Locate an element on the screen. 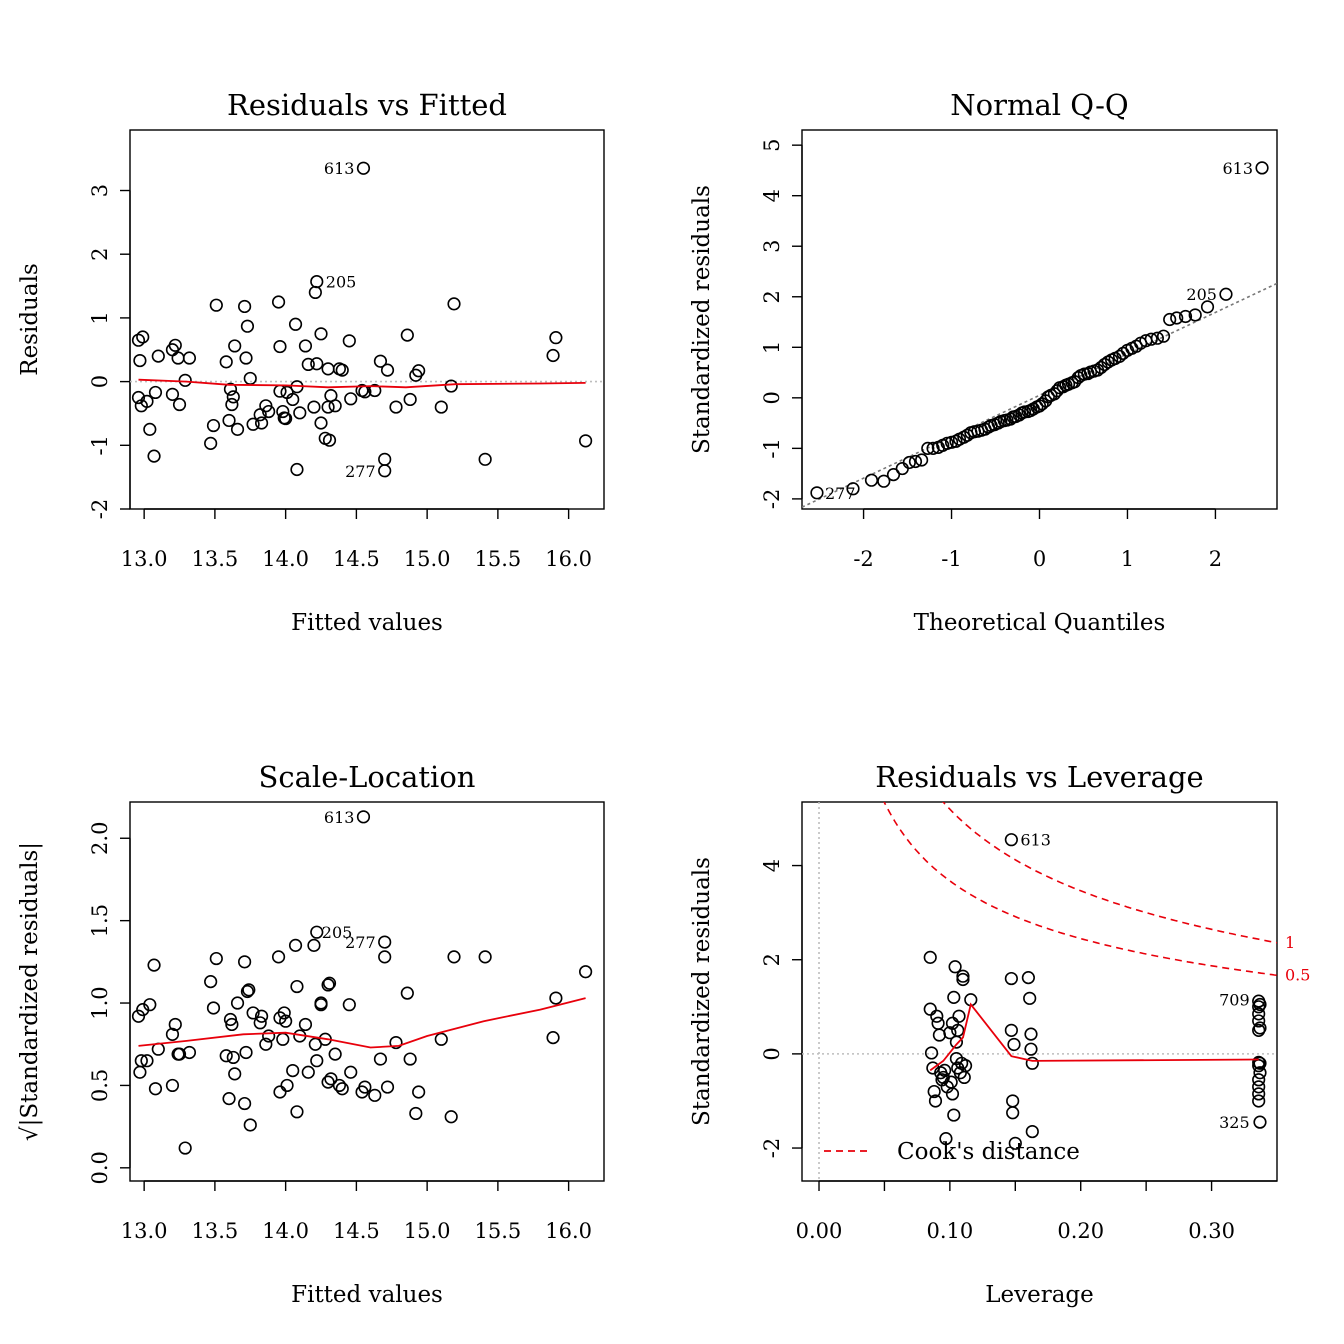 The image size is (1344, 1344). x-axis-label: Fitted values is located at coordinates (367, 1295).